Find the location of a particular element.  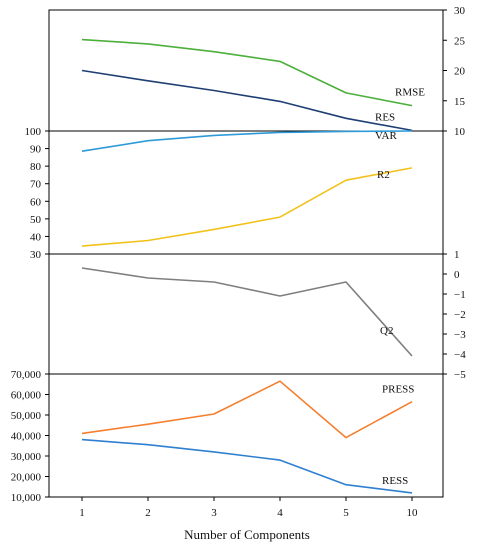

y-tick-label: 60 is located at coordinates (36, 202).